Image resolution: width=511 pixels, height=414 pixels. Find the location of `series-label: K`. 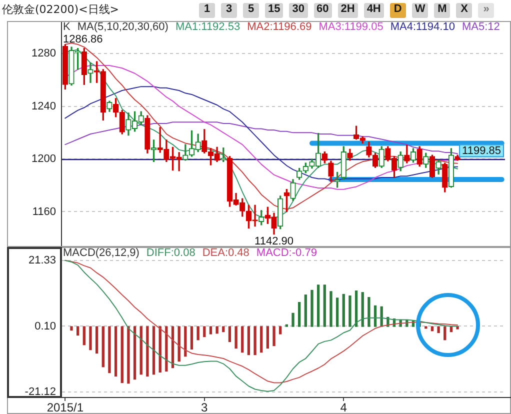

series-label: K is located at coordinates (66, 27).